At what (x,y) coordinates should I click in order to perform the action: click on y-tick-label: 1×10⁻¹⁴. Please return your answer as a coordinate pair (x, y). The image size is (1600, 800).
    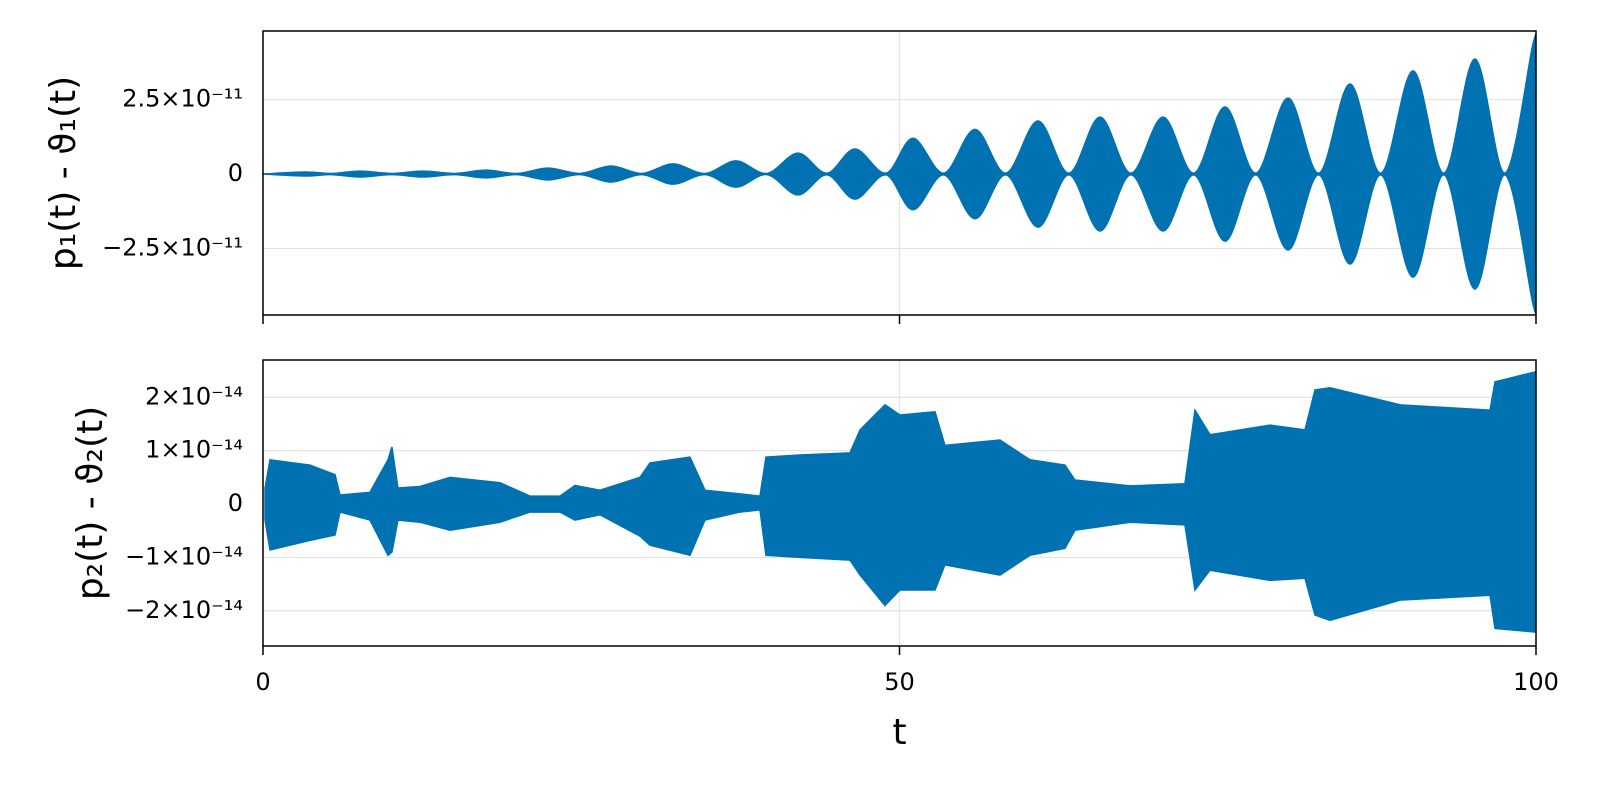
    Looking at the image, I should click on (194, 450).